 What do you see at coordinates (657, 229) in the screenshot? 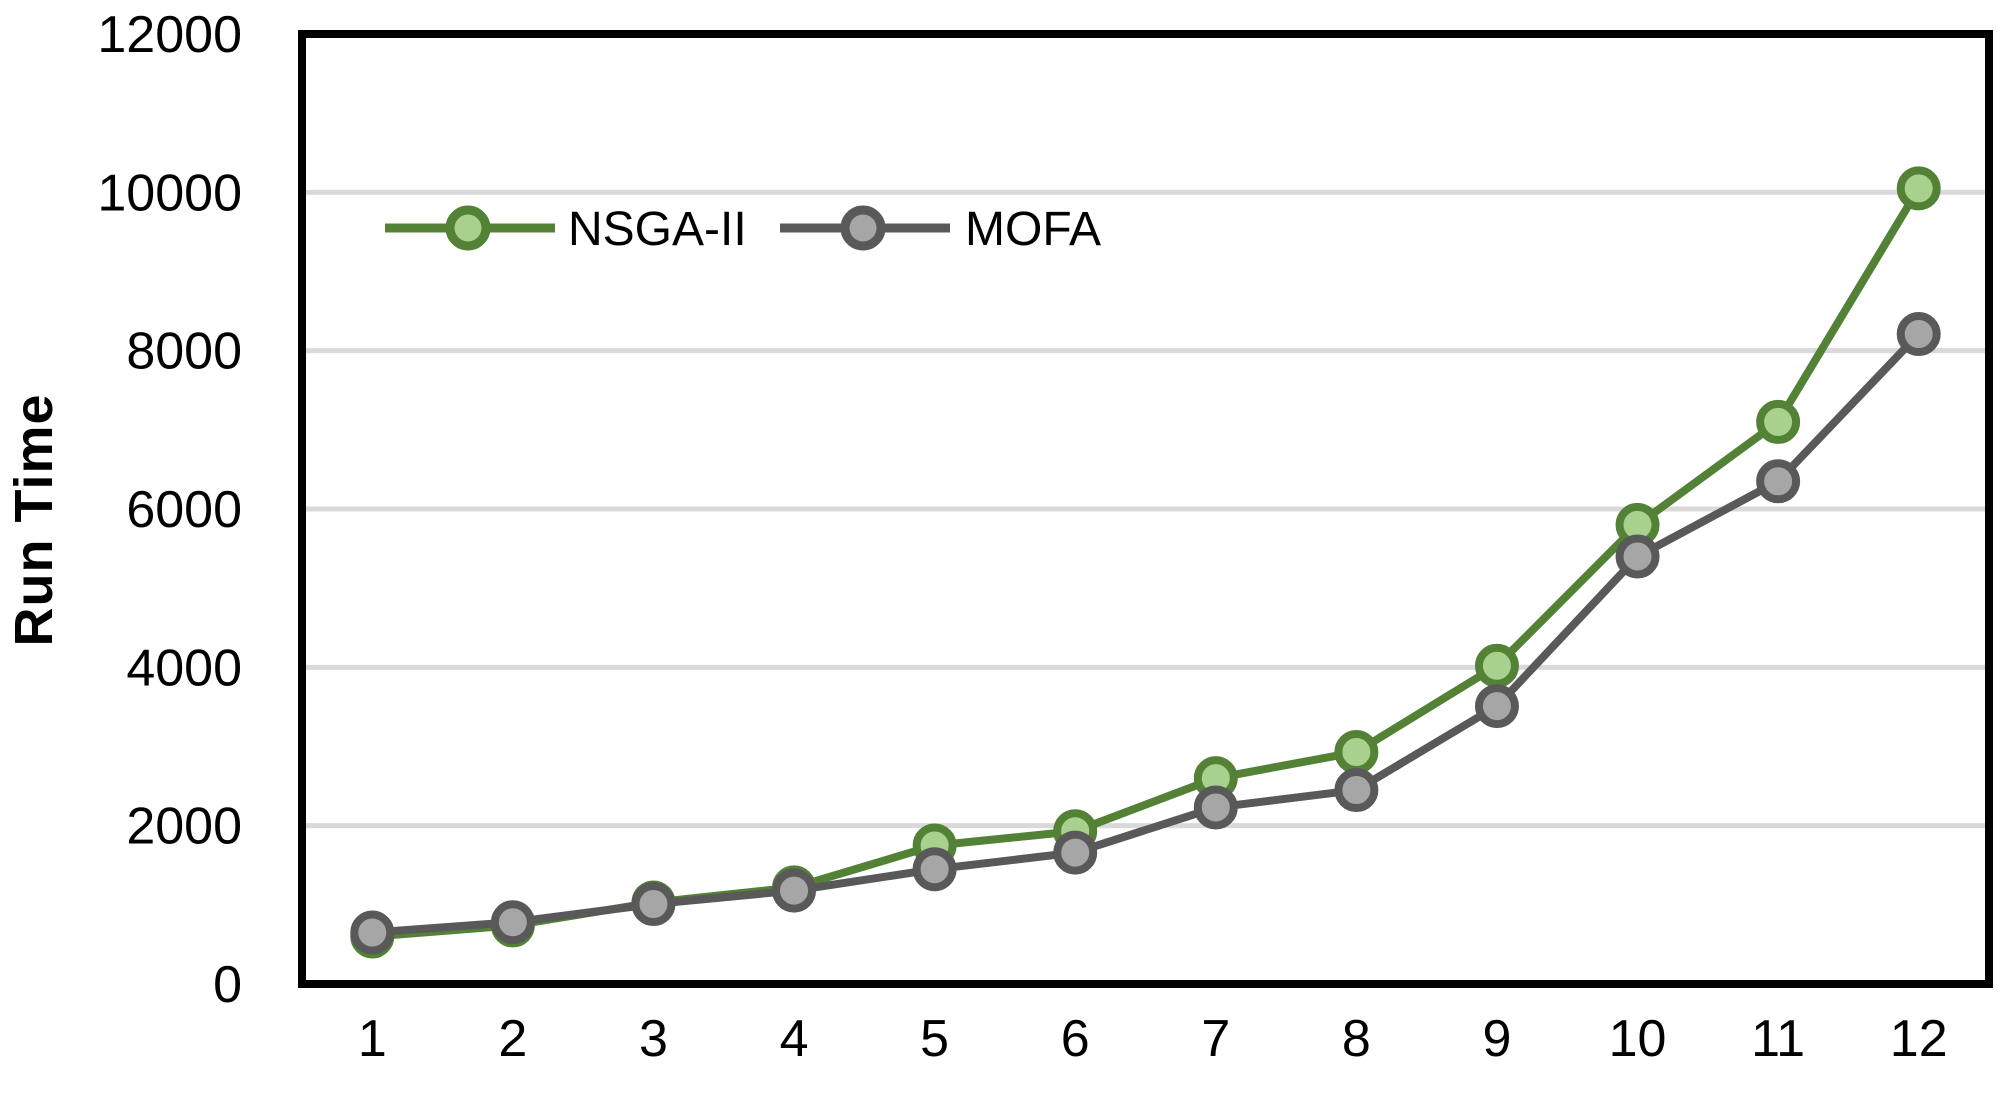
I see `legend-label-nsga-ii: NSGA-II` at bounding box center [657, 229].